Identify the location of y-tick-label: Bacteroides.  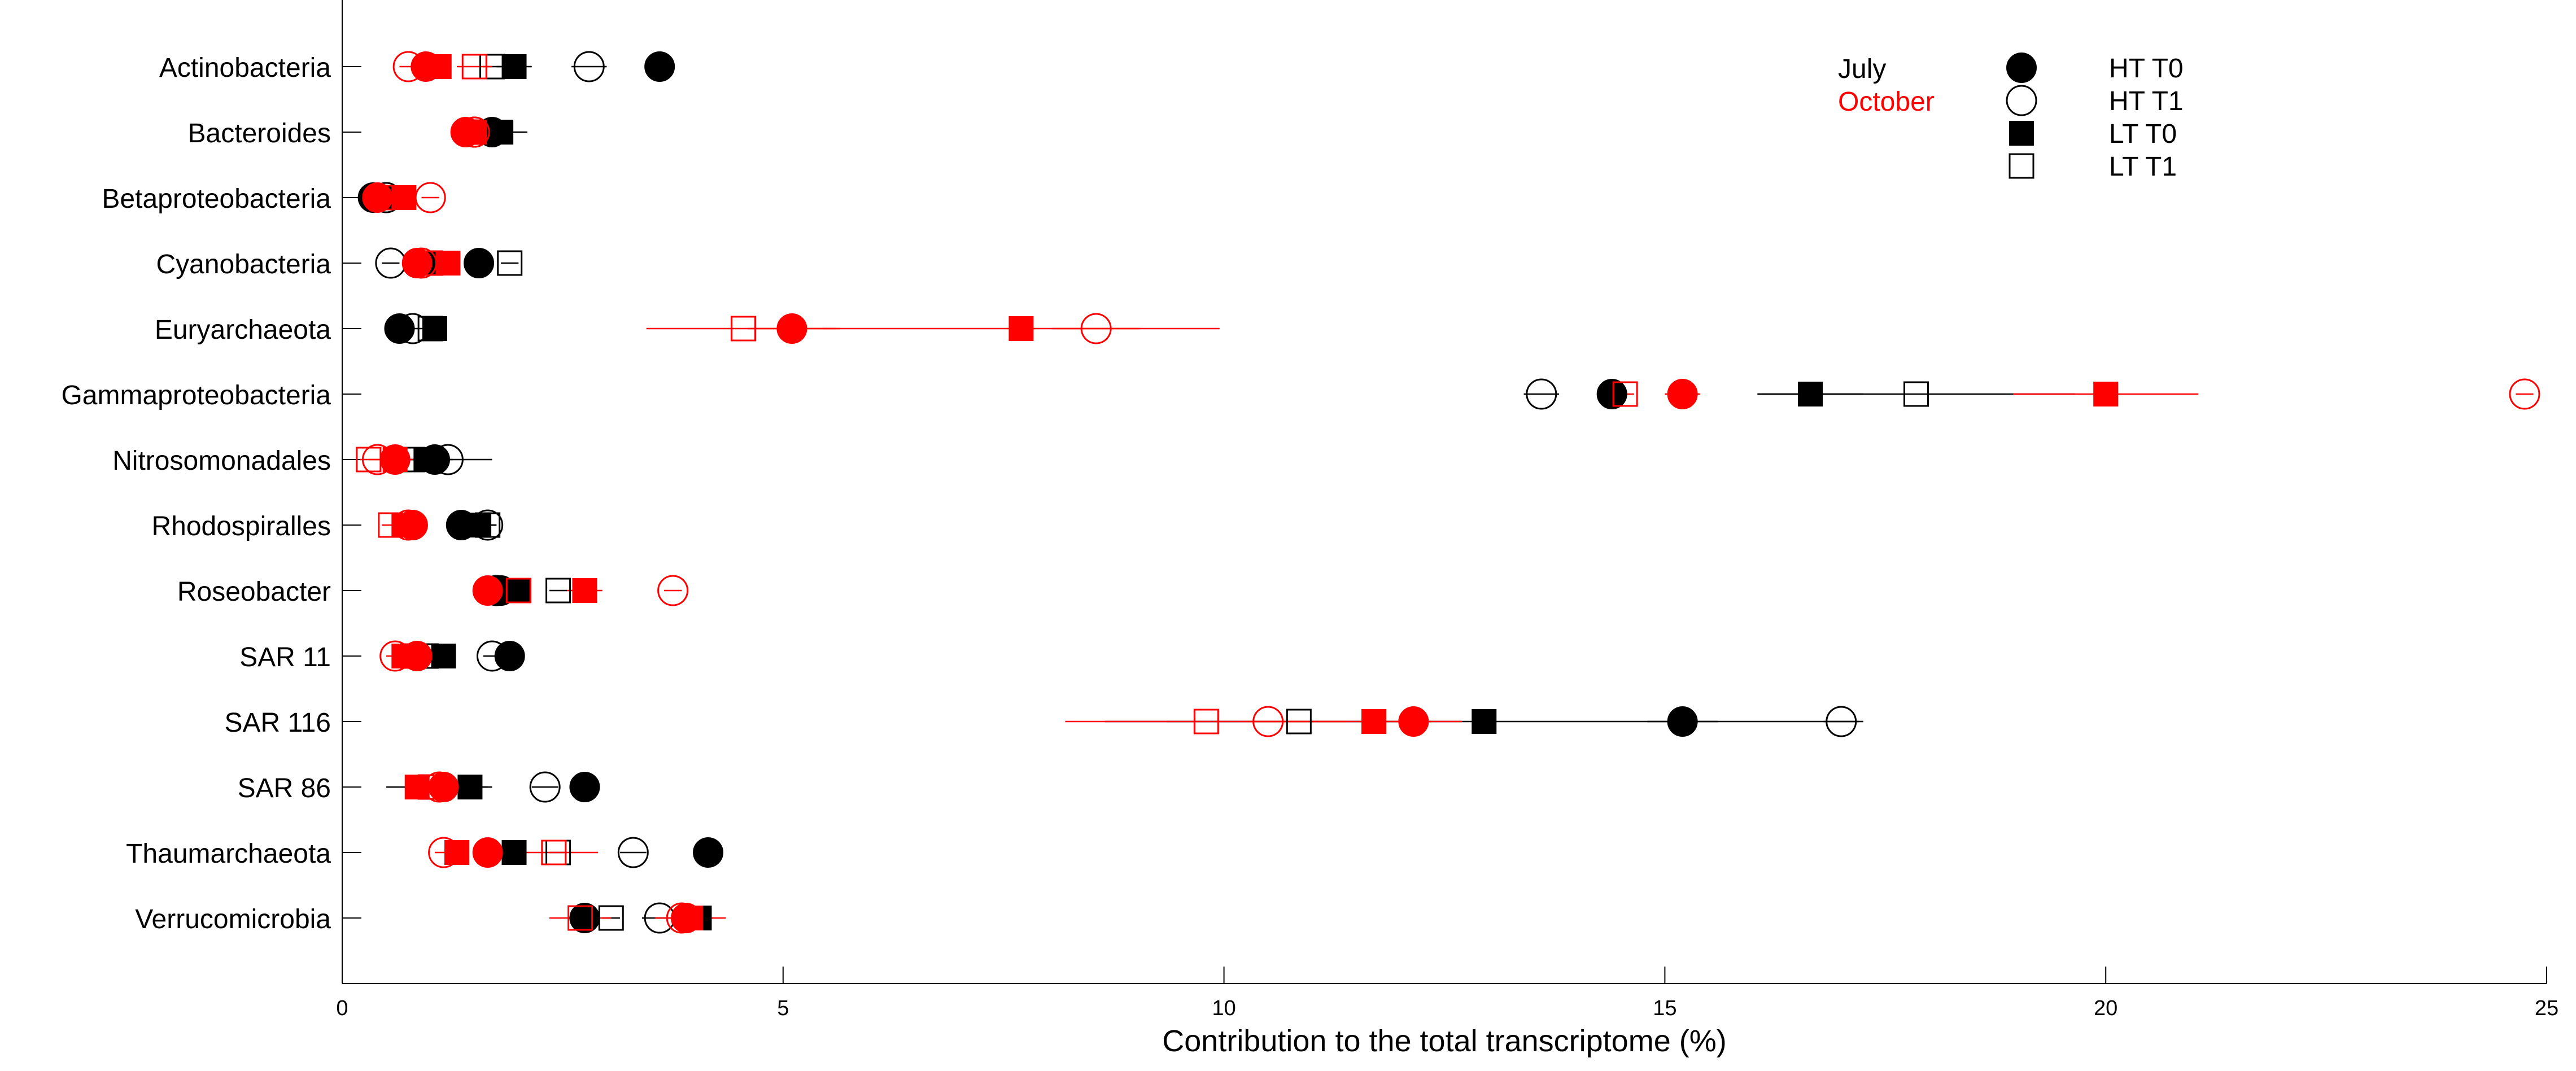
(259, 133).